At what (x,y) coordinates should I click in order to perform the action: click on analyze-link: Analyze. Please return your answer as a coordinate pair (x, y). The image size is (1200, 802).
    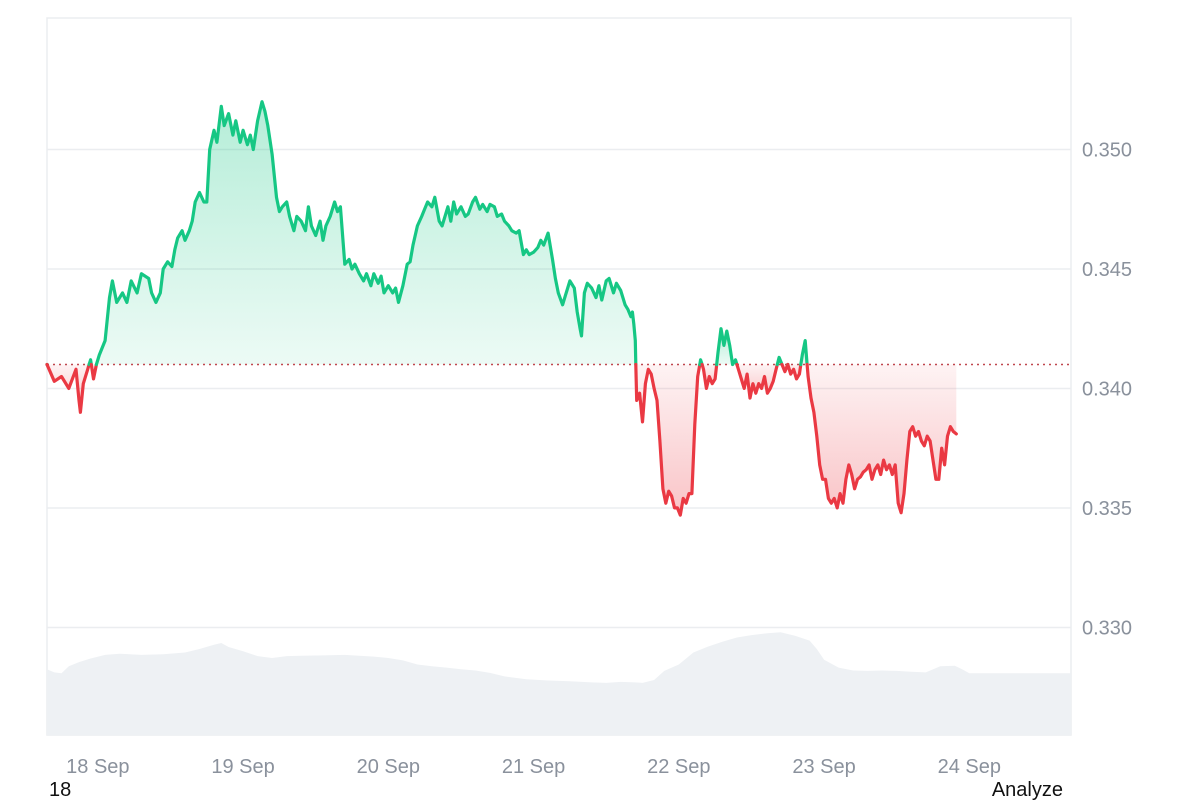
    Looking at the image, I should click on (1027, 790).